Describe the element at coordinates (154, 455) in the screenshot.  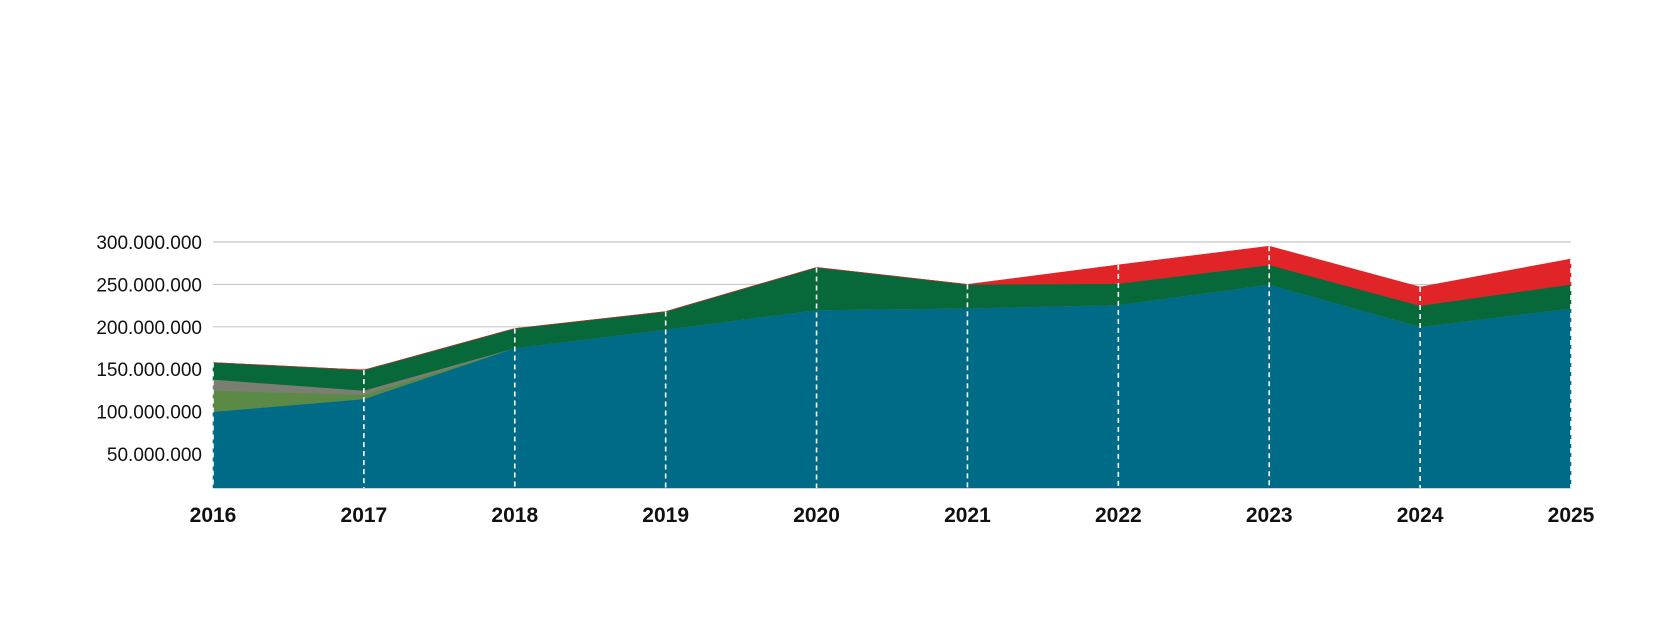
I see `y-tick-label-0: 50.000.000` at that location.